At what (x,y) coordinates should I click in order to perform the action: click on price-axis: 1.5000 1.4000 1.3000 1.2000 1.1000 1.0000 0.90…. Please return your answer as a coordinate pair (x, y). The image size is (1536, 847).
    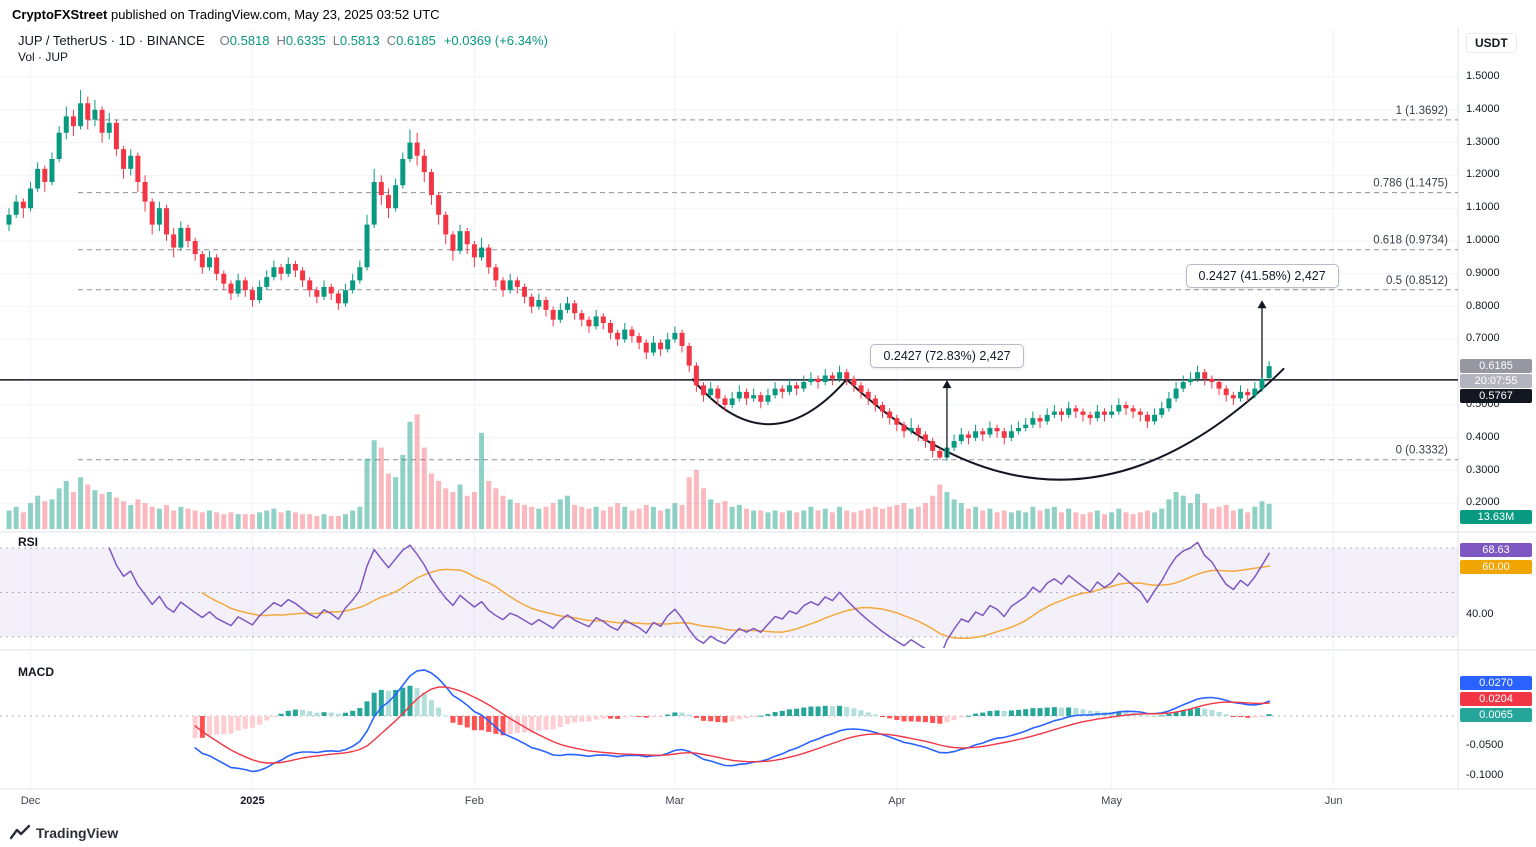
    Looking at the image, I should click on (1497, 395).